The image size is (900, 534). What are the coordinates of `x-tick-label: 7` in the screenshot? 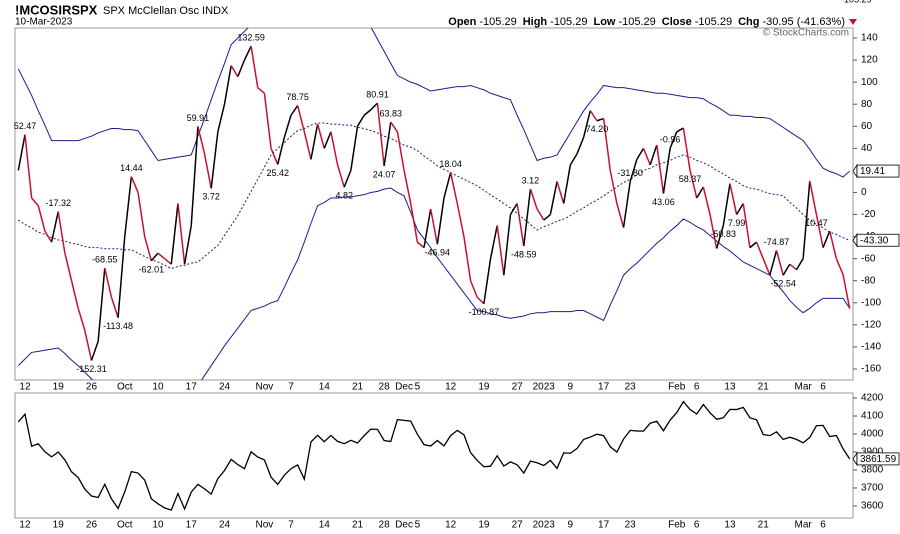 It's located at (291, 525).